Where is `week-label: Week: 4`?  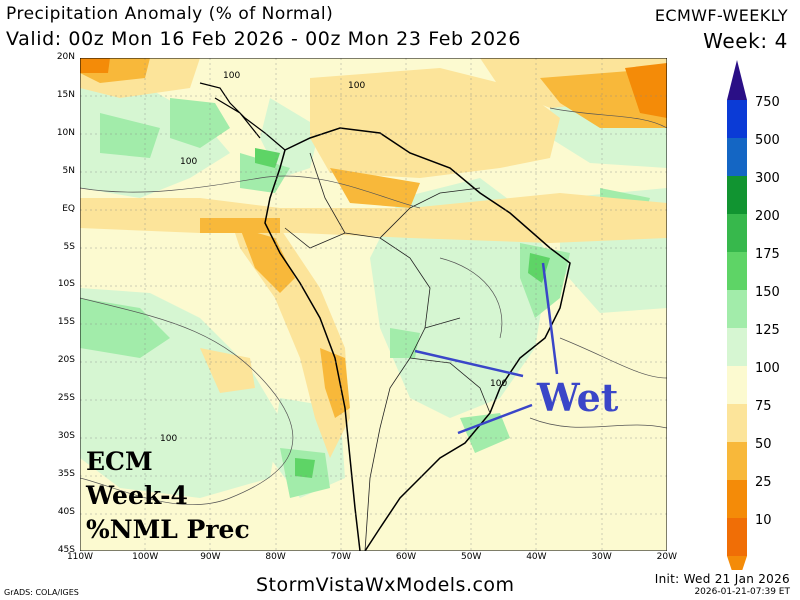 week-label: Week: 4 is located at coordinates (745, 41).